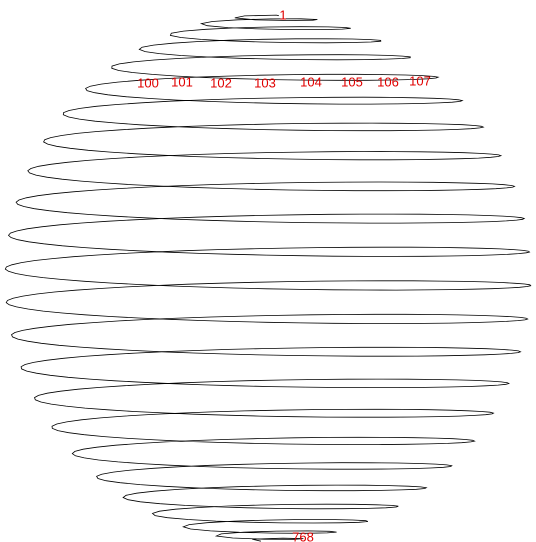  I want to click on point-label: 101, so click(182, 81).